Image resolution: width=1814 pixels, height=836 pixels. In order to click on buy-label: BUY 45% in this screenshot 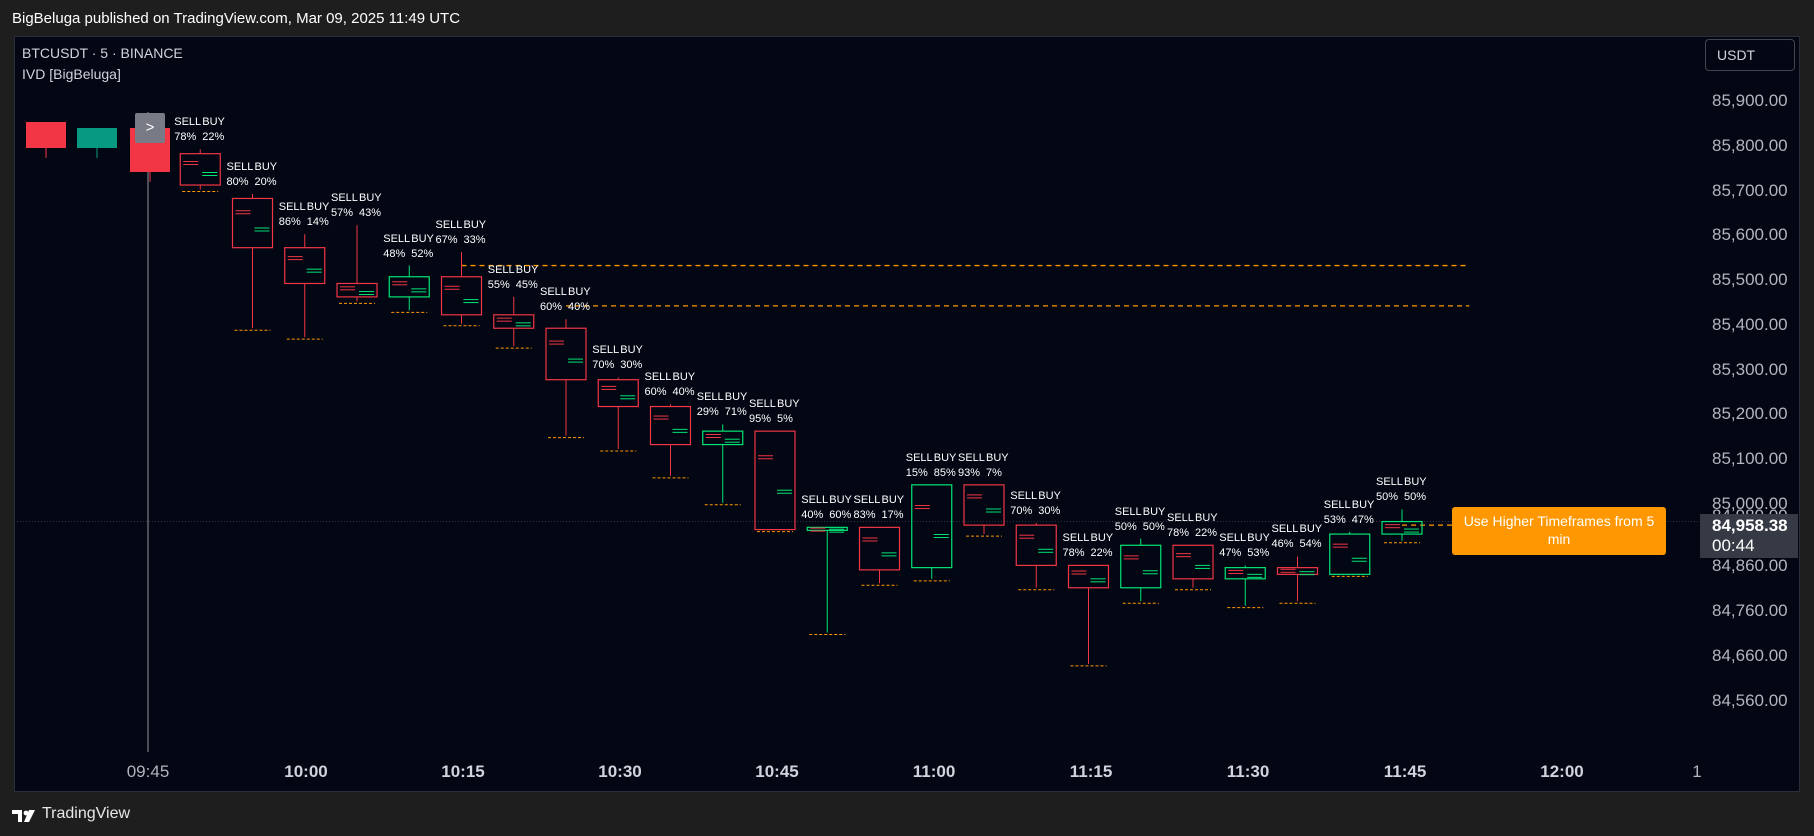, I will do `click(527, 277)`.